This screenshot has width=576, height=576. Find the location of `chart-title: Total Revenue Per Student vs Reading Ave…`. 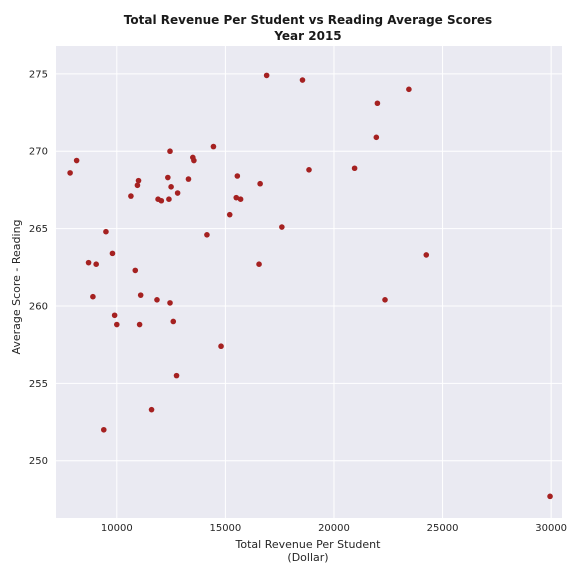

chart-title: Total Revenue Per Student vs Reading Ave… is located at coordinates (308, 20).